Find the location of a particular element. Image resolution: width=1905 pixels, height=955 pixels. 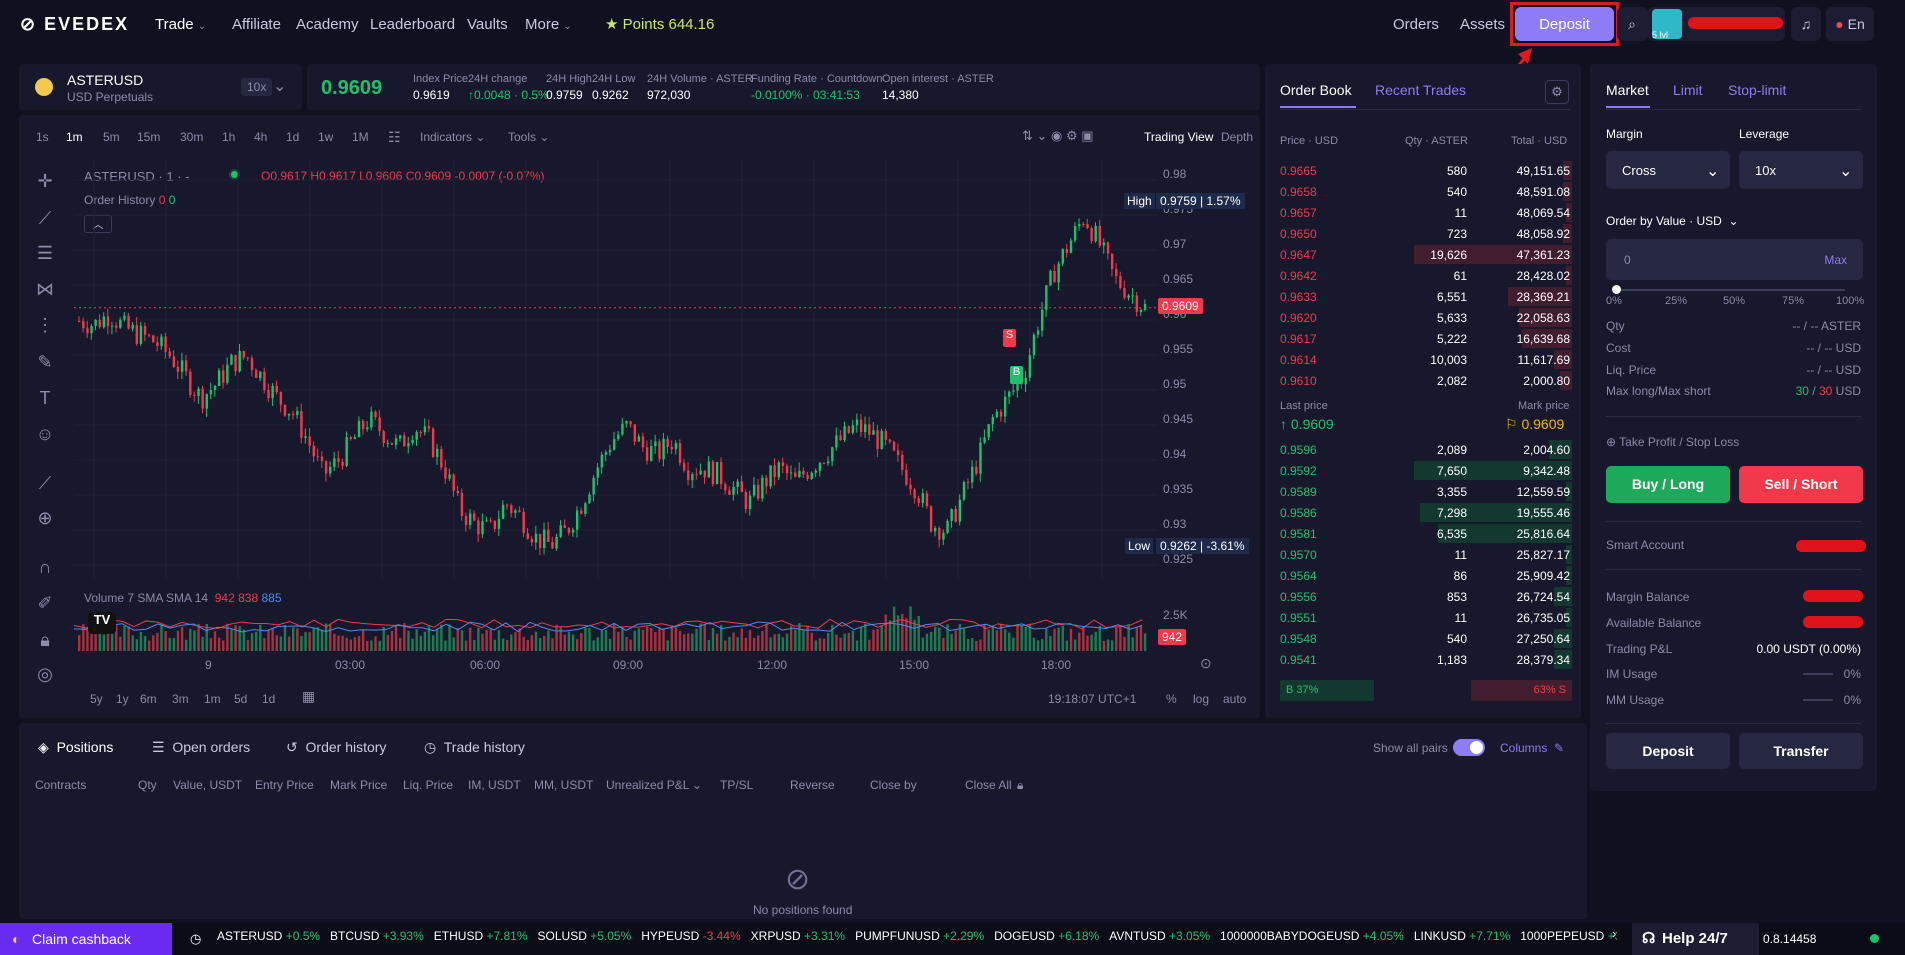

ticker-item: ETHUSD +7.81% is located at coordinates (481, 939).